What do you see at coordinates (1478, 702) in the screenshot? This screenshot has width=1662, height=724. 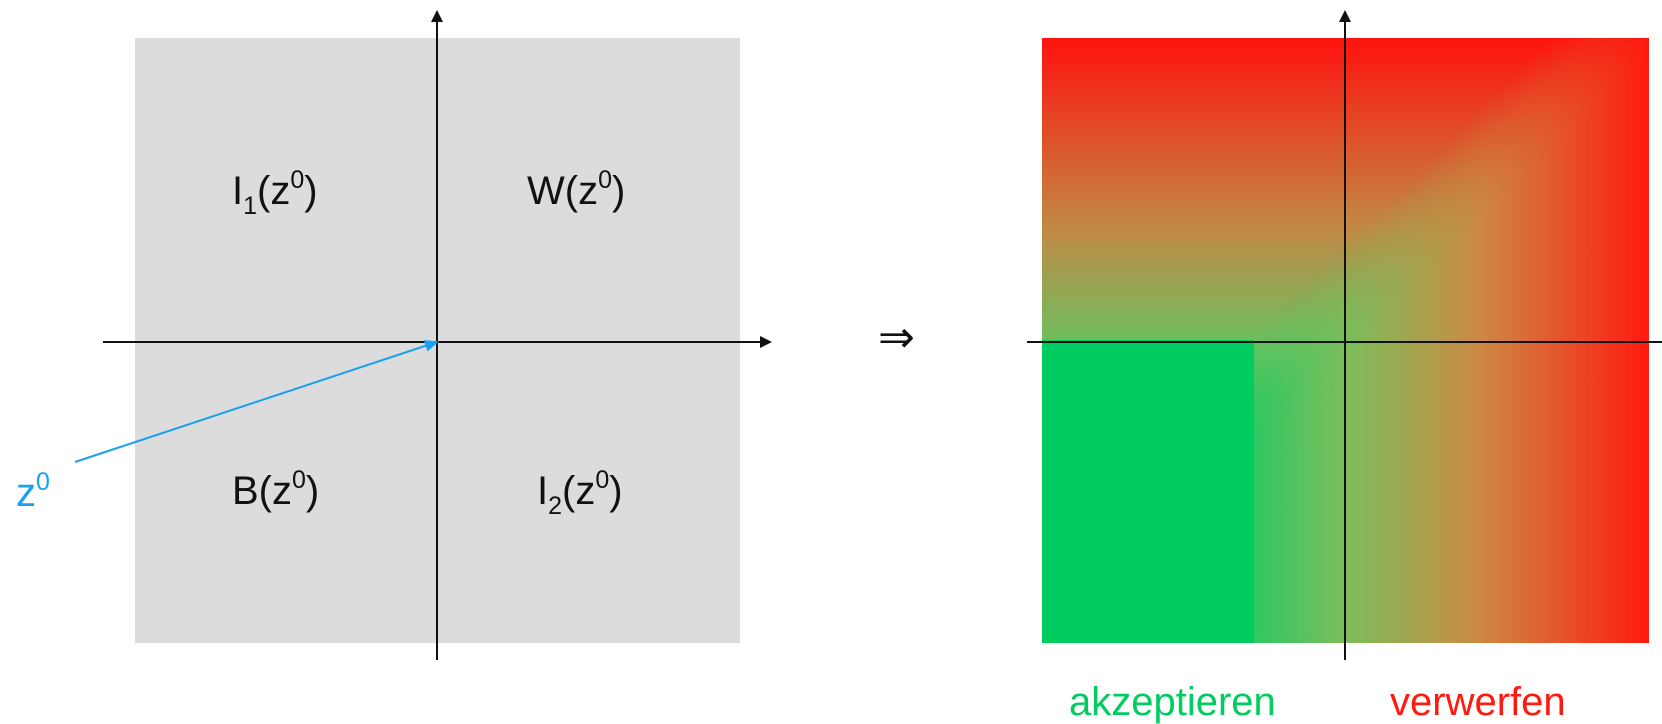 I see `reject-label: verwerfen` at bounding box center [1478, 702].